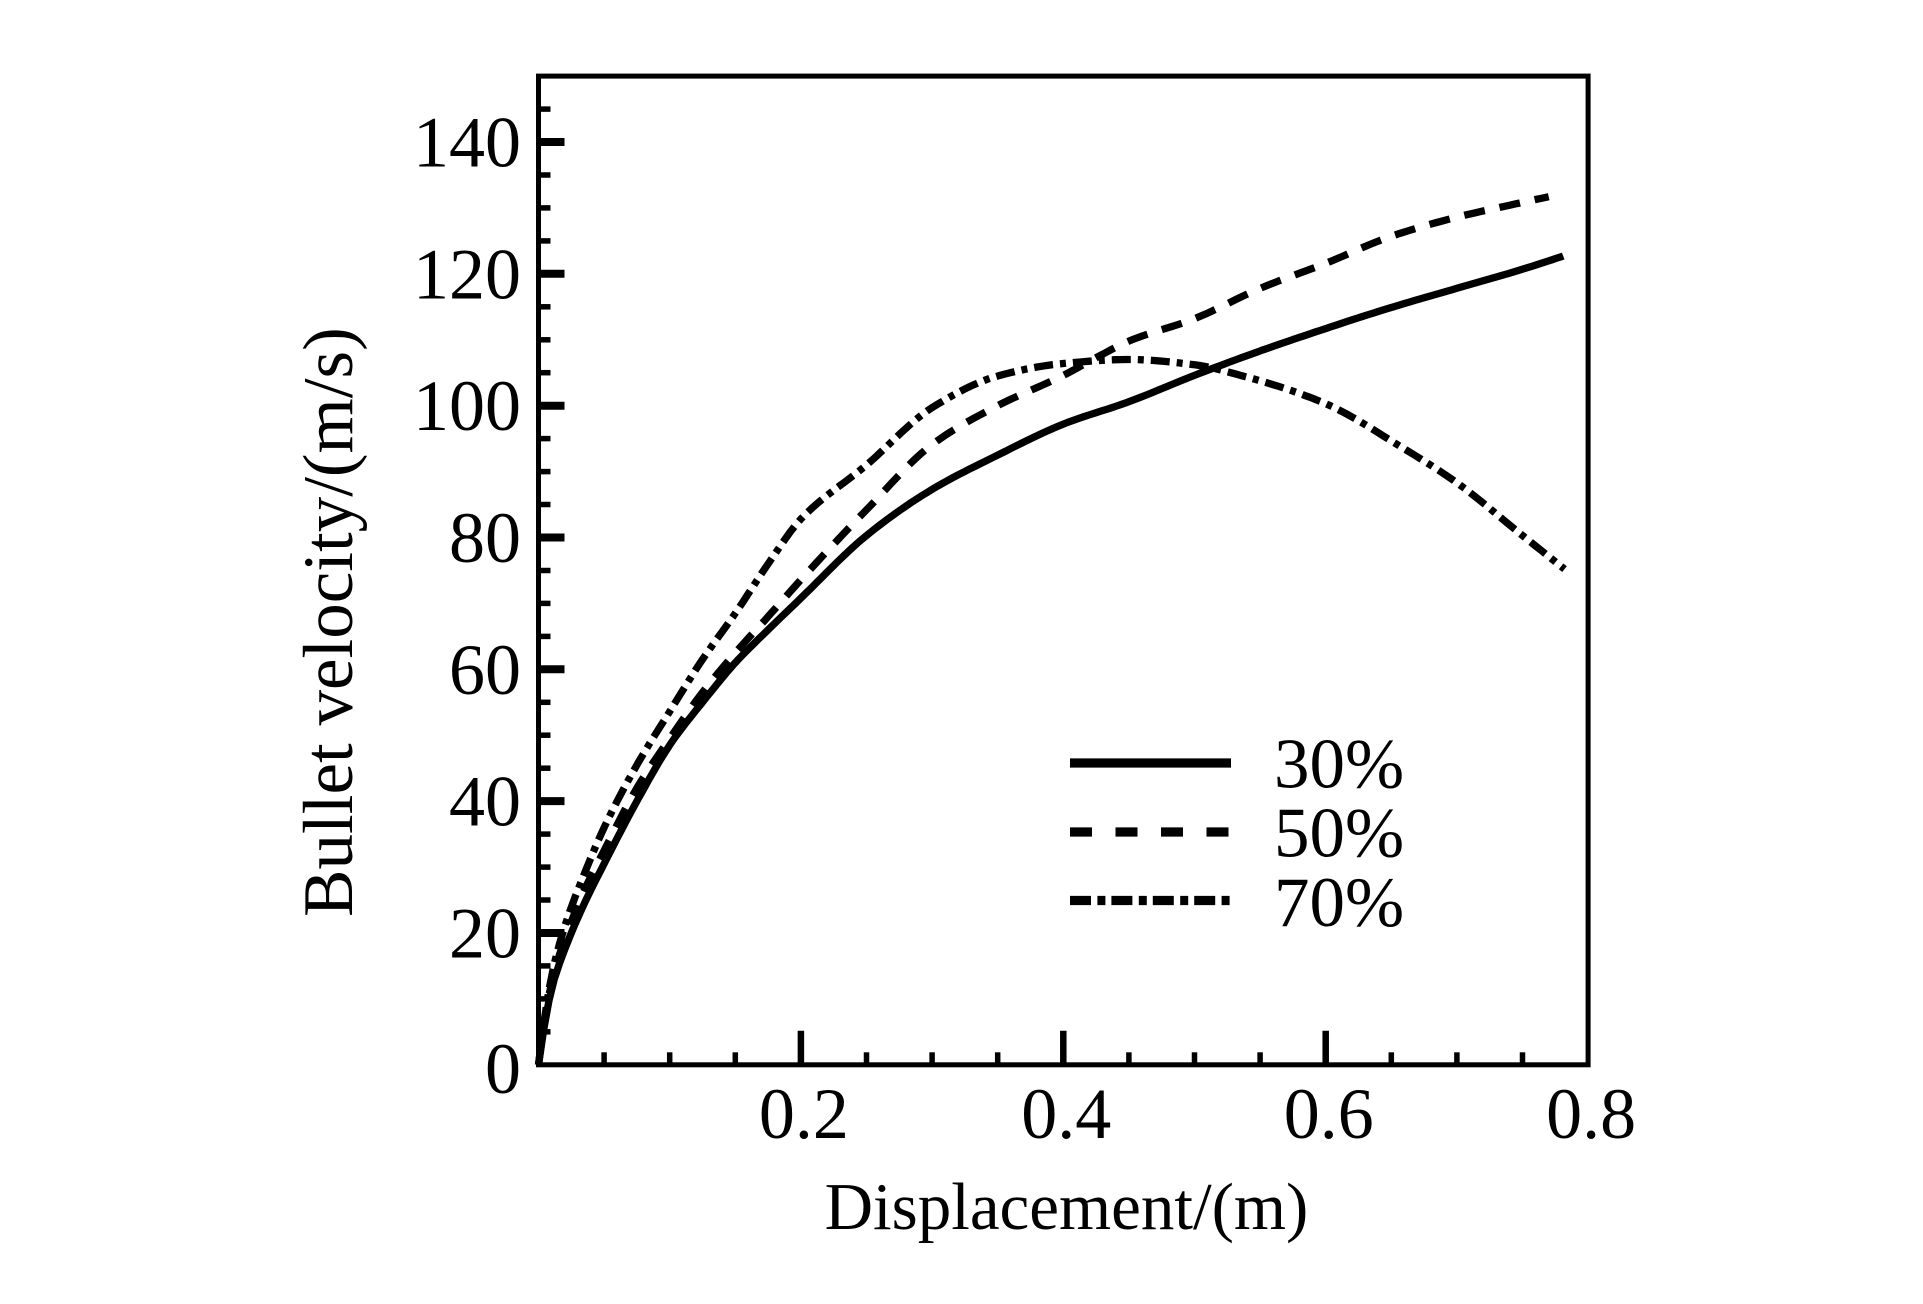 The width and height of the screenshot is (1923, 1304). Describe the element at coordinates (485, 934) in the screenshot. I see `svg-text: 20` at that location.